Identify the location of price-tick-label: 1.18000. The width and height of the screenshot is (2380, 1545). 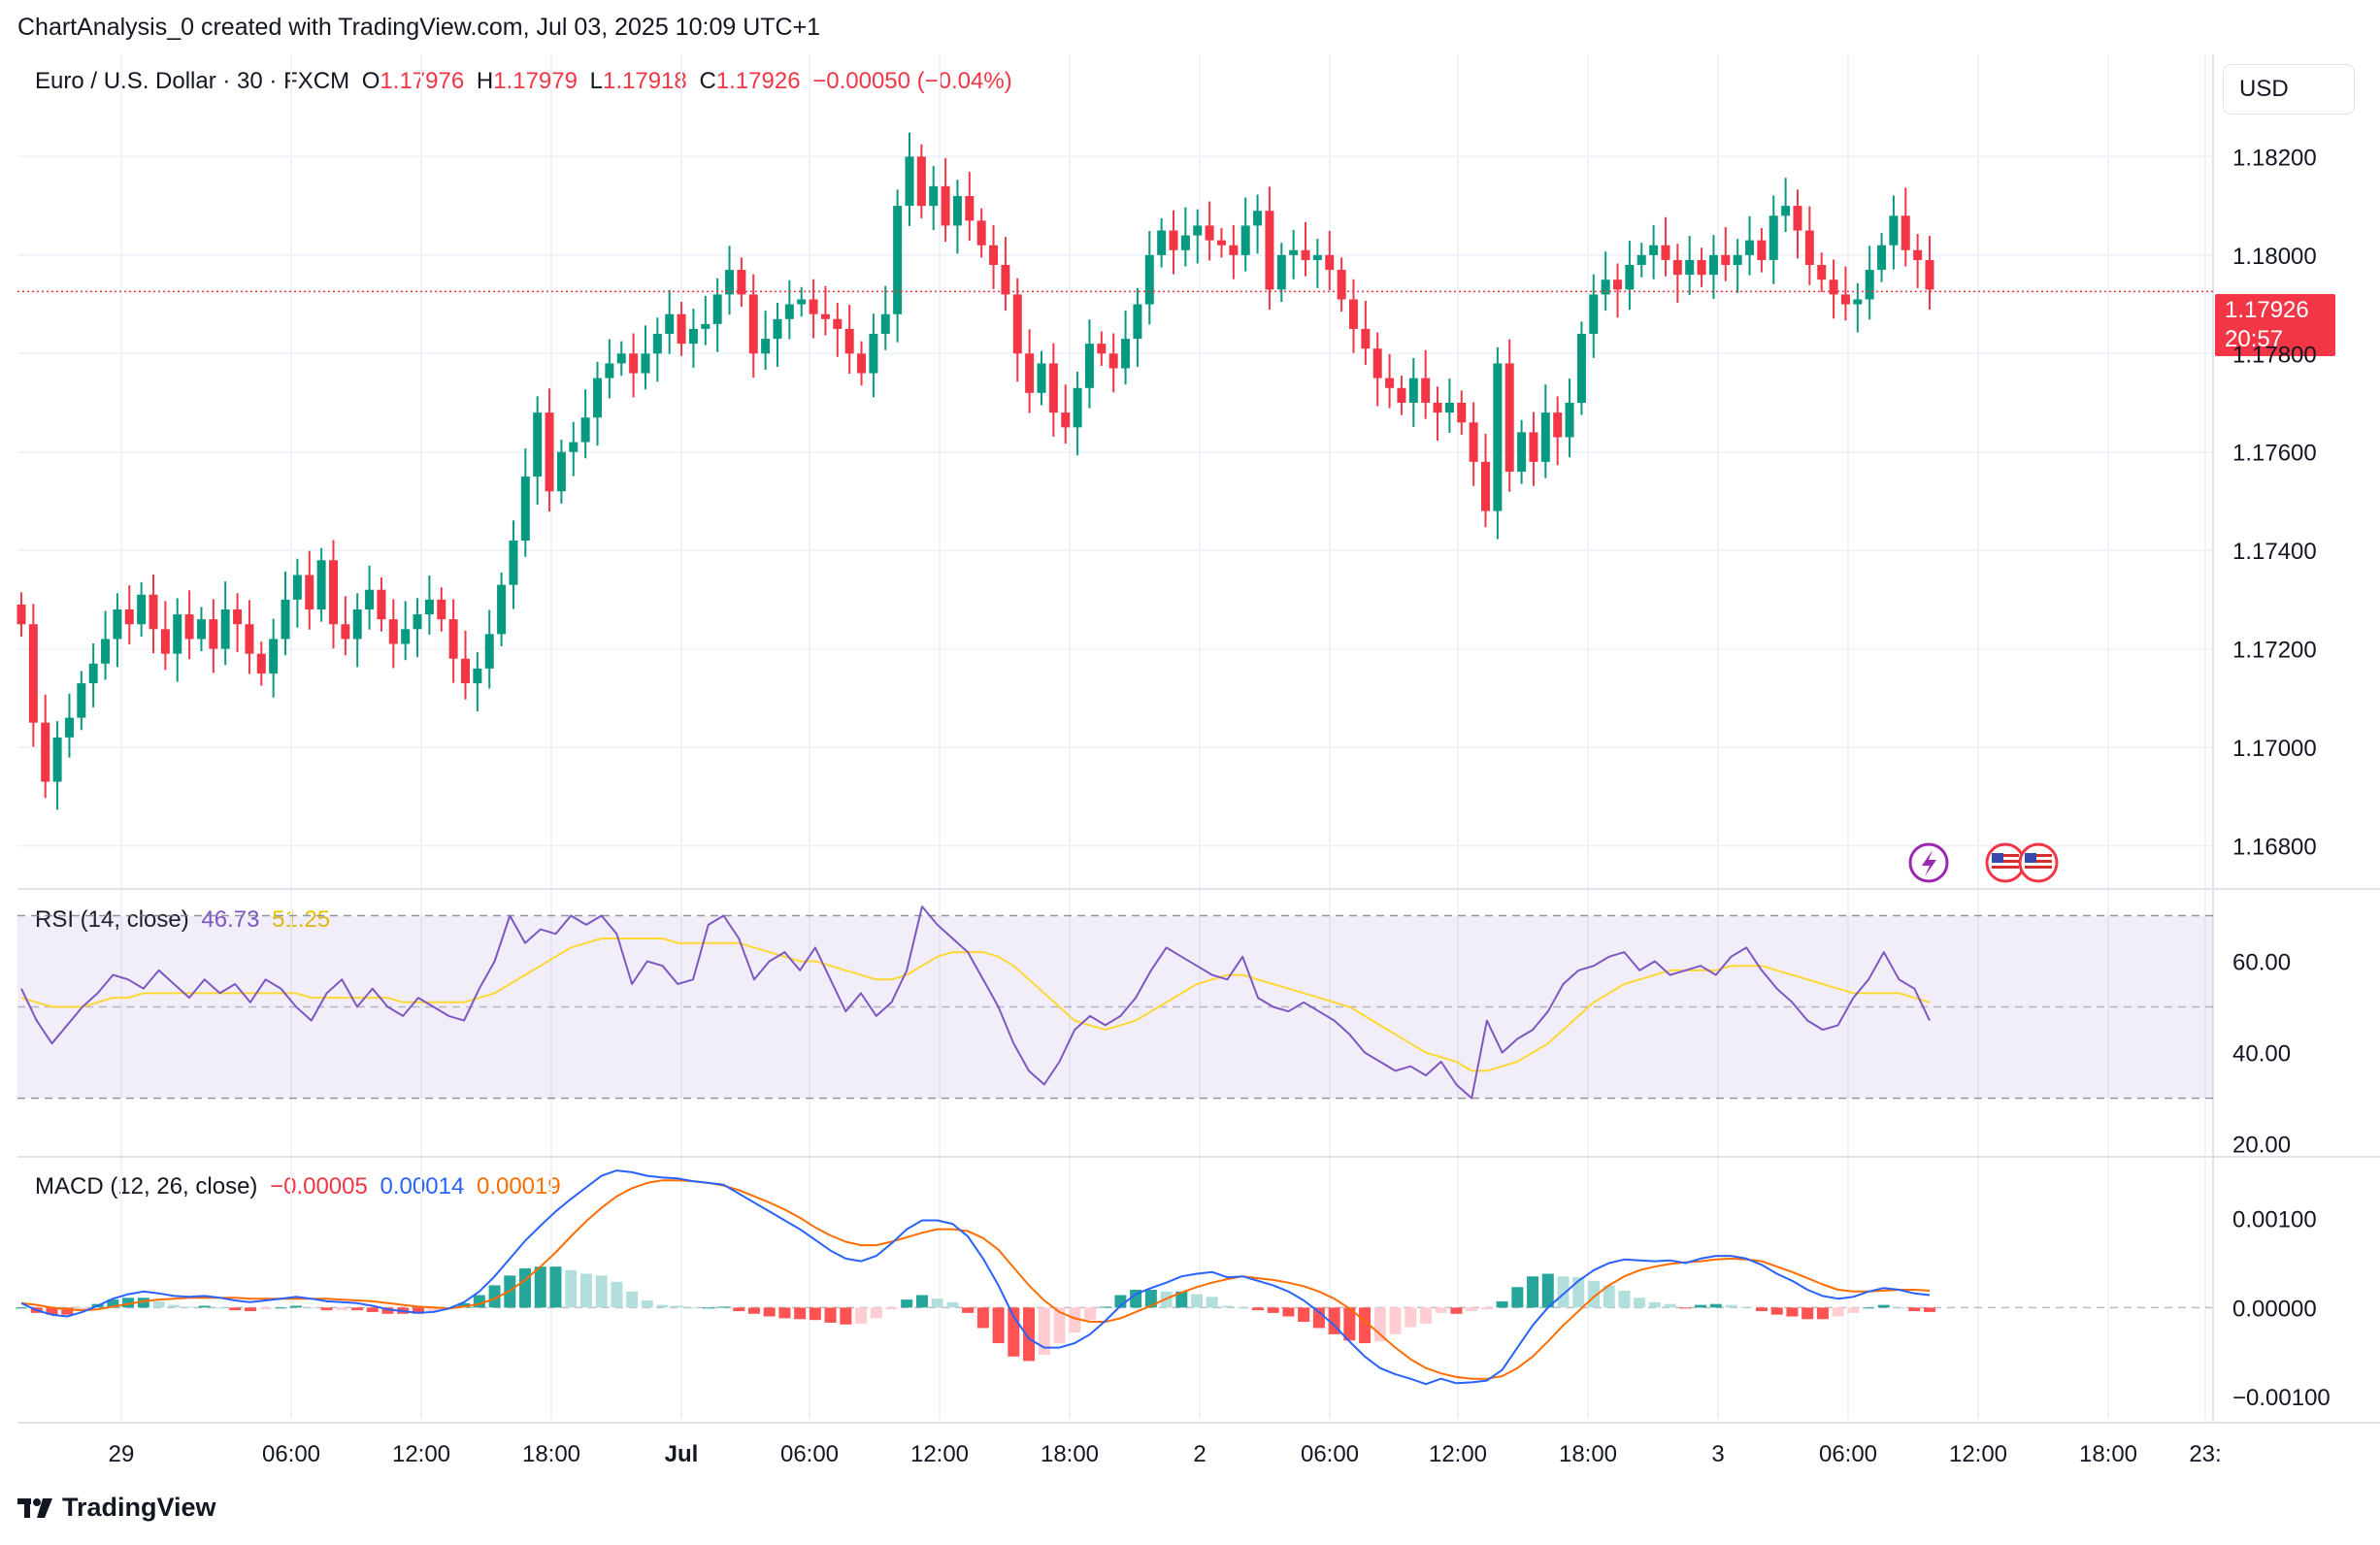
(2274, 257).